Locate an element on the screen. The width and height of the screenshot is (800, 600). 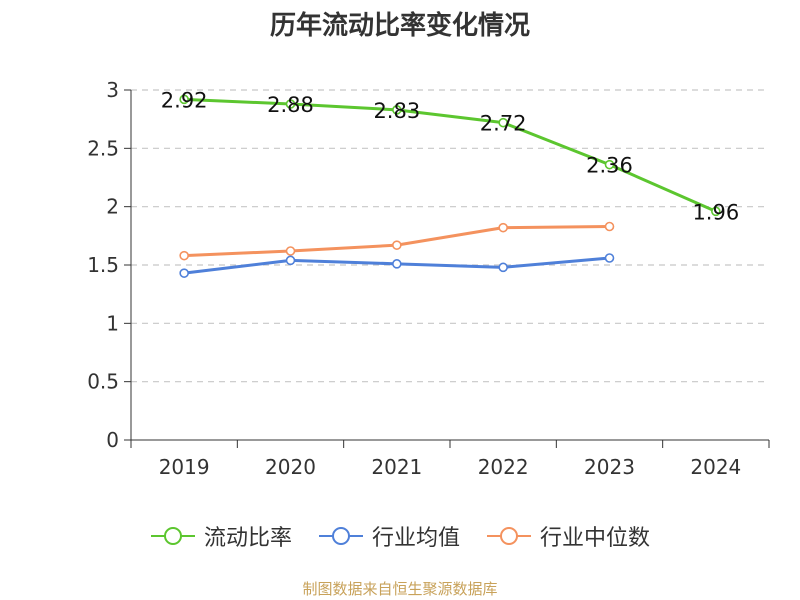
data-label: 2.83 is located at coordinates (396, 111).